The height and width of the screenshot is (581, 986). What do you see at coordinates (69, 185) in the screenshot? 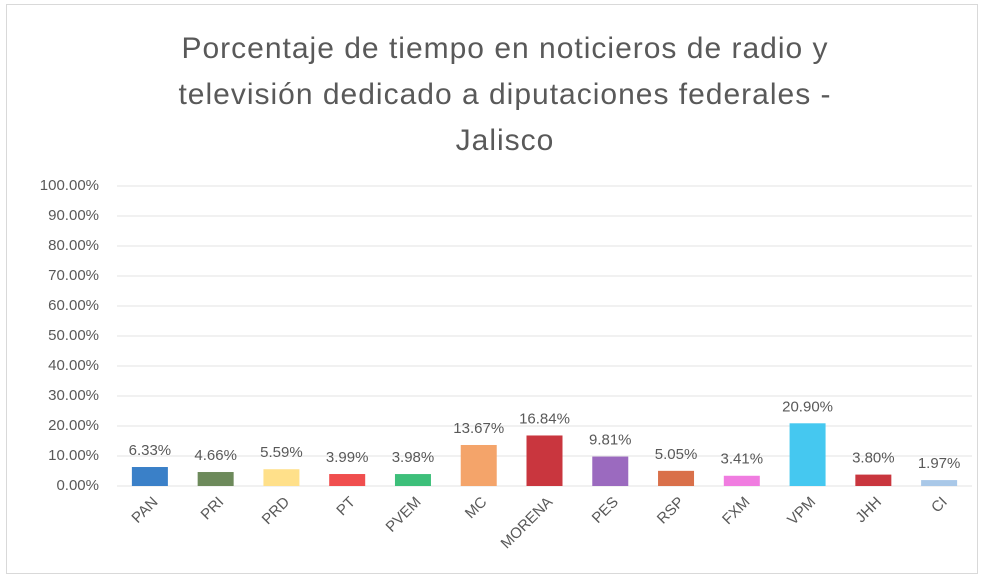
I see `y-tick-label: 100.00%` at bounding box center [69, 185].